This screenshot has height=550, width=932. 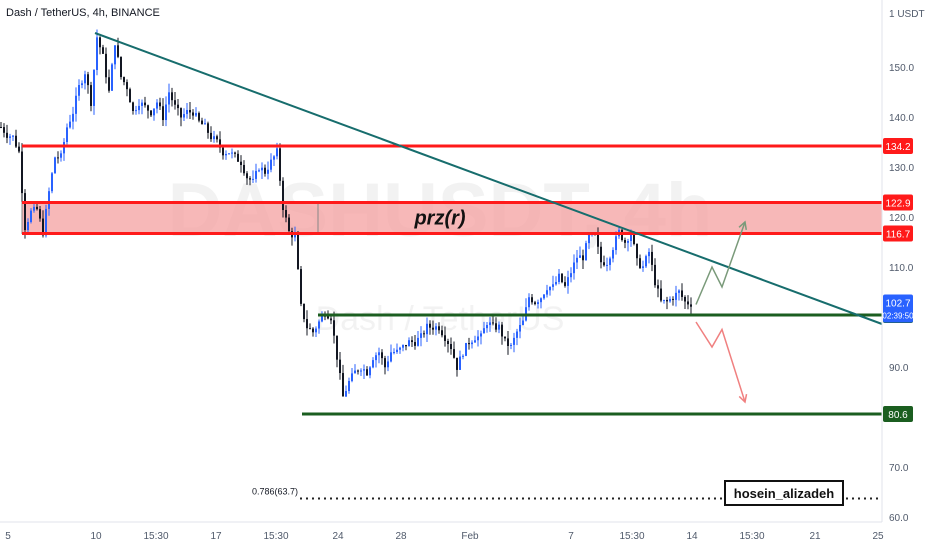 What do you see at coordinates (897, 304) in the screenshot?
I see `current-price-label: 102.7` at bounding box center [897, 304].